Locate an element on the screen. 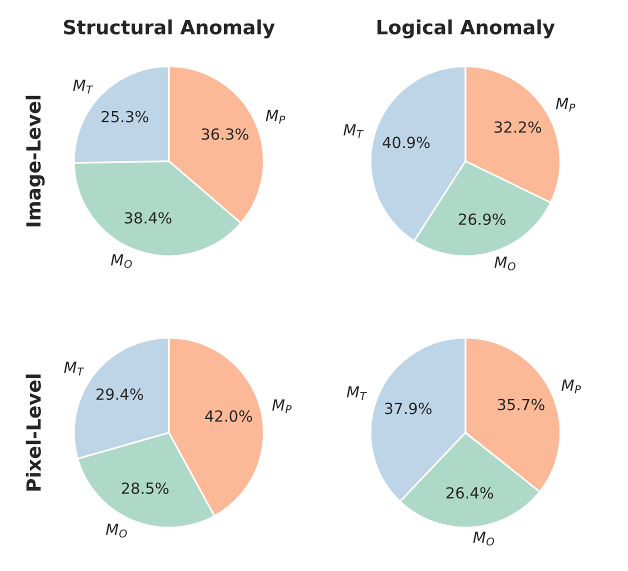 This screenshot has height=571, width=628. data-label: 38.4% is located at coordinates (148, 218).